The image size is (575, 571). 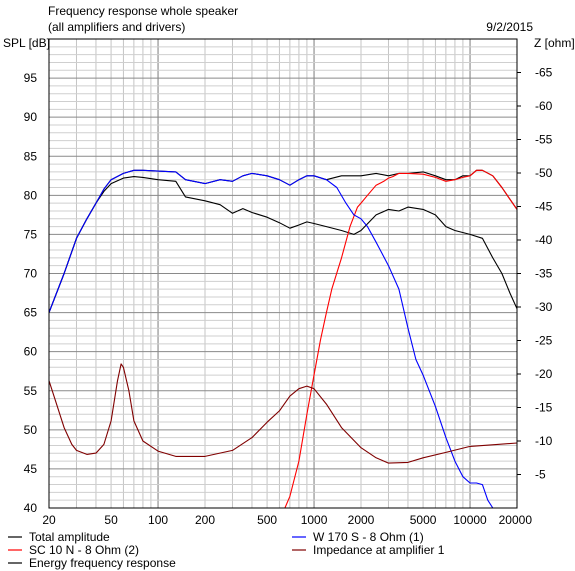 I want to click on legend-label-impedance-at-amplifier-1: Impedance at amplifier 1, so click(x=379, y=550).